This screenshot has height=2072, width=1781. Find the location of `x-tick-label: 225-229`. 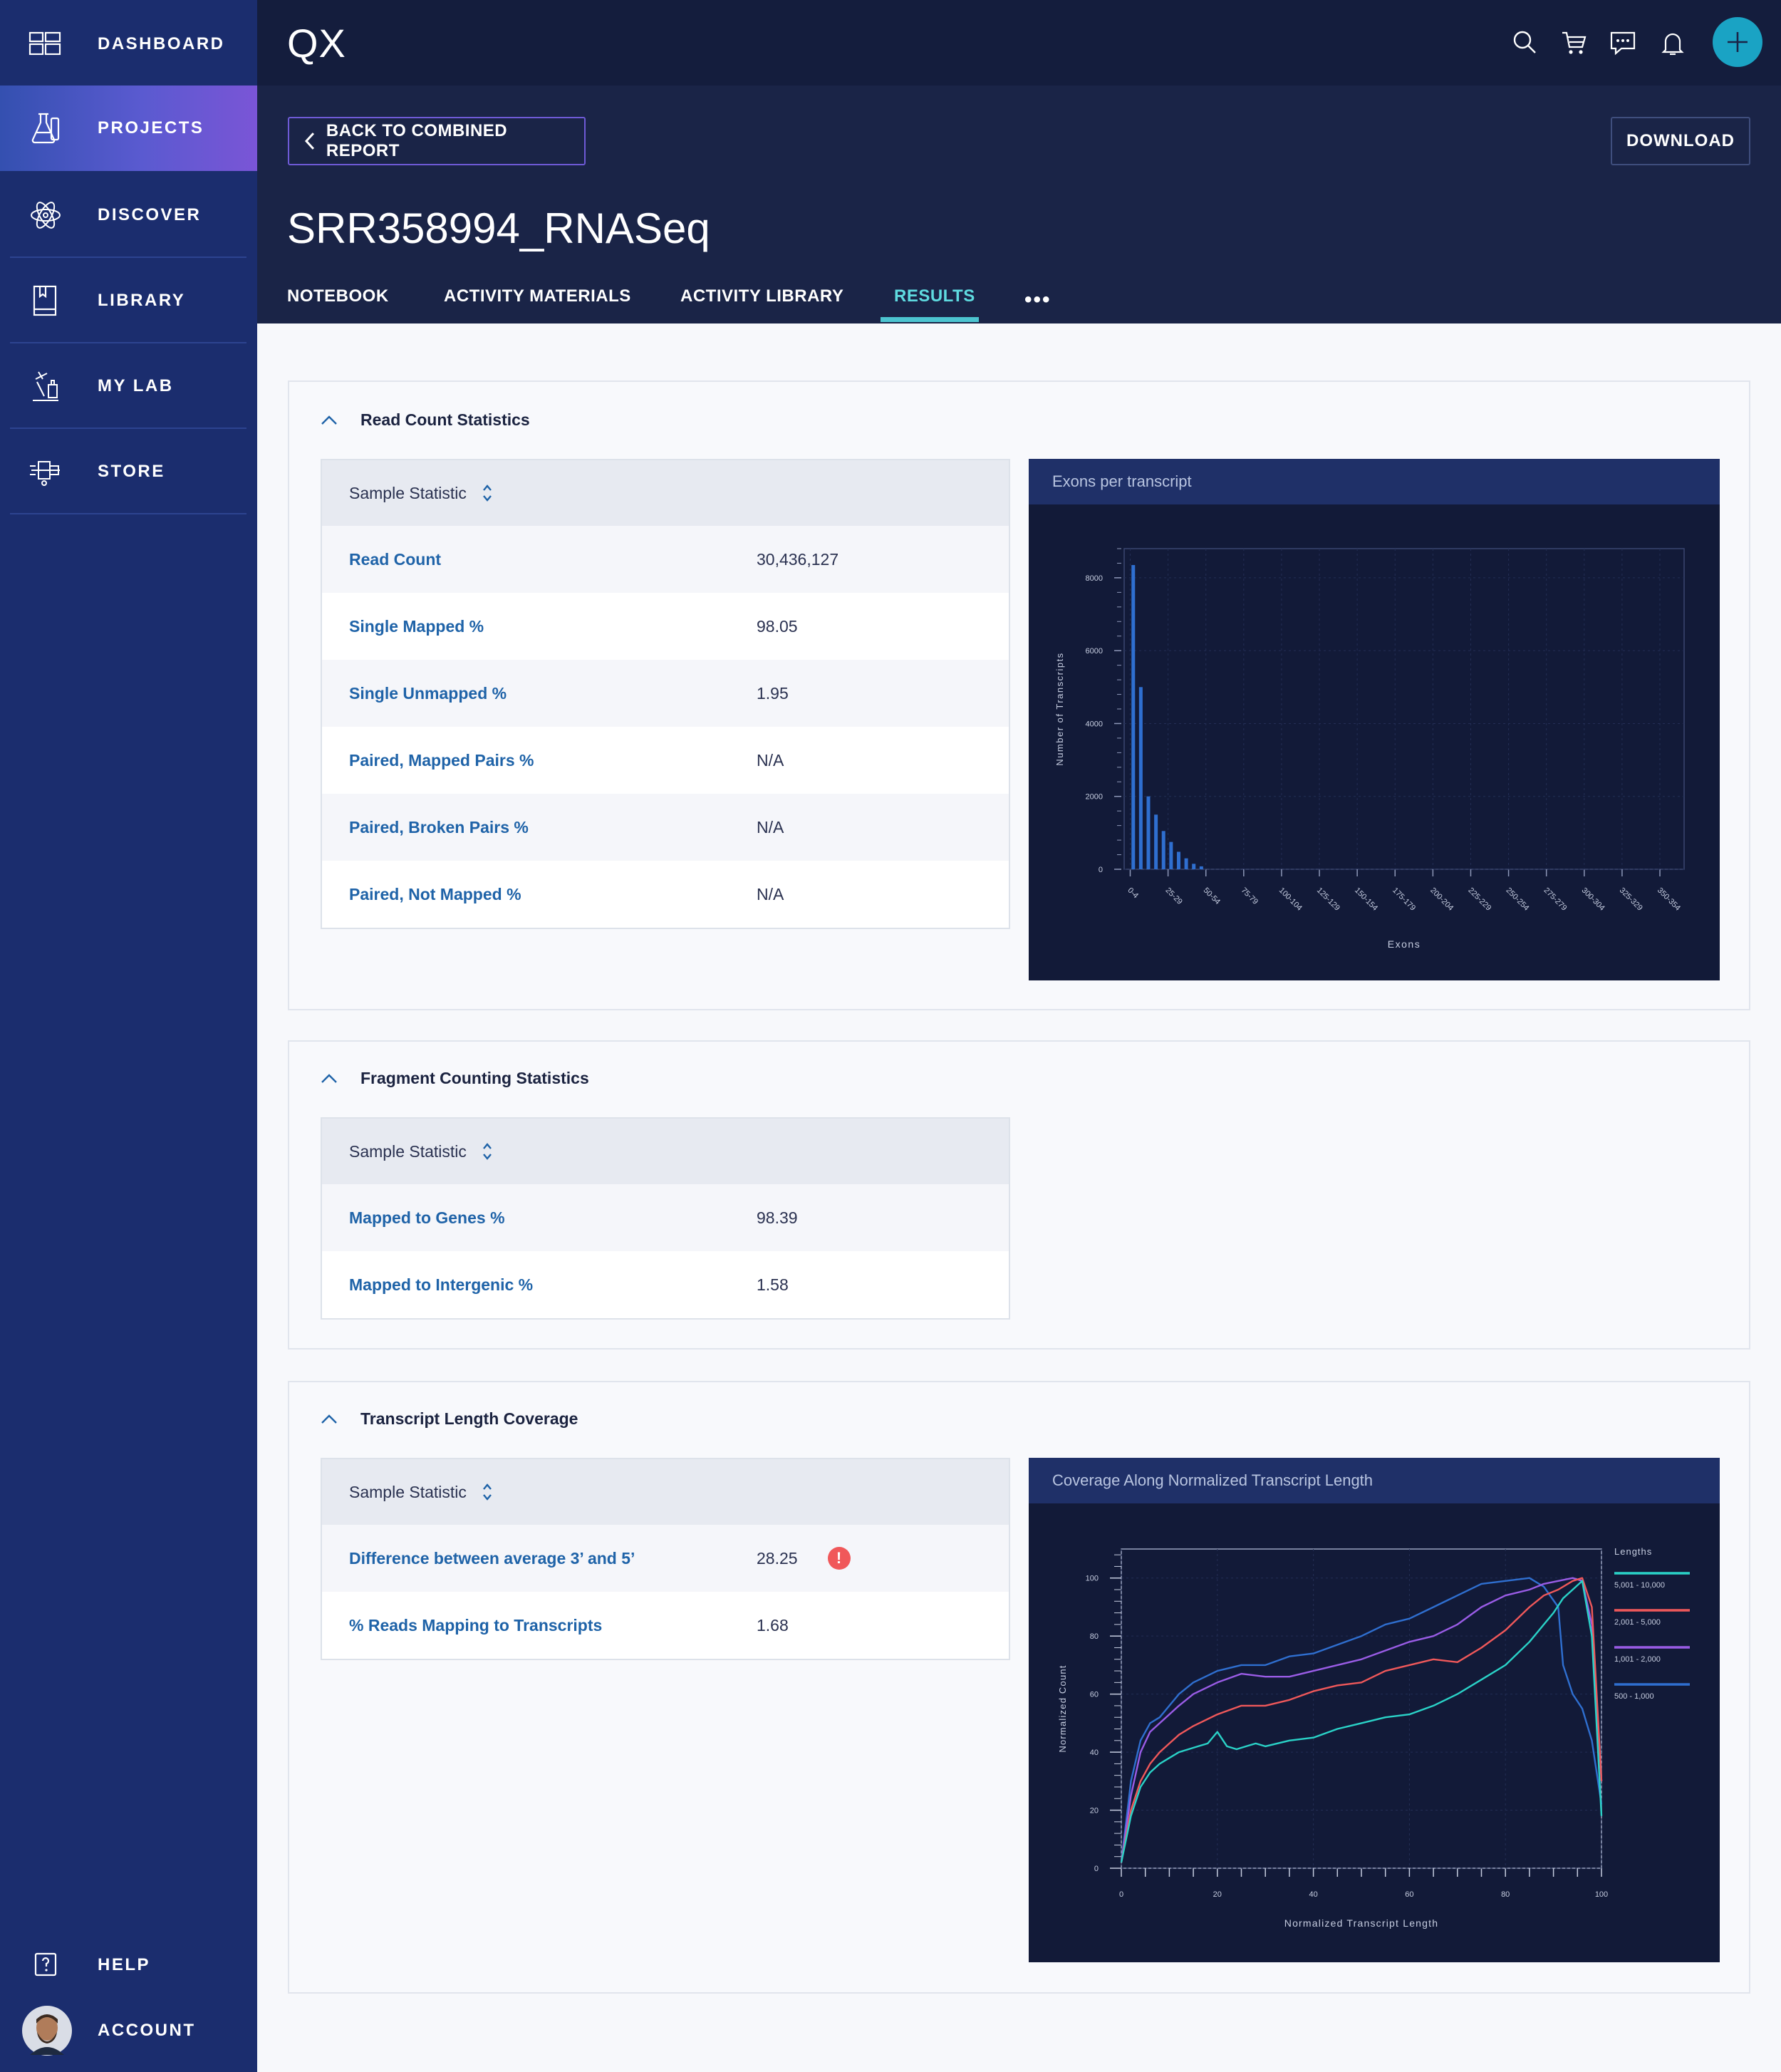

x-tick-label: 225-229 is located at coordinates (1479, 899).